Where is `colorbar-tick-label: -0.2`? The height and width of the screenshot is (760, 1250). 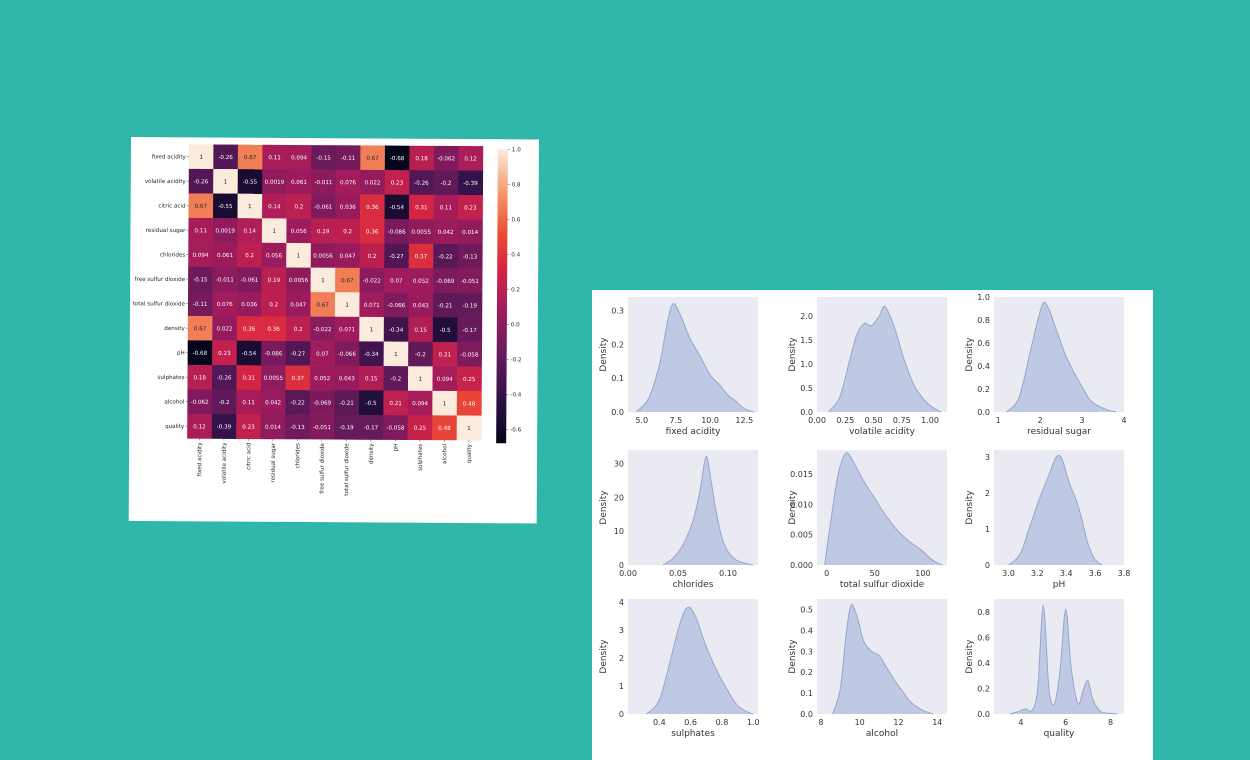 colorbar-tick-label: -0.2 is located at coordinates (516, 360).